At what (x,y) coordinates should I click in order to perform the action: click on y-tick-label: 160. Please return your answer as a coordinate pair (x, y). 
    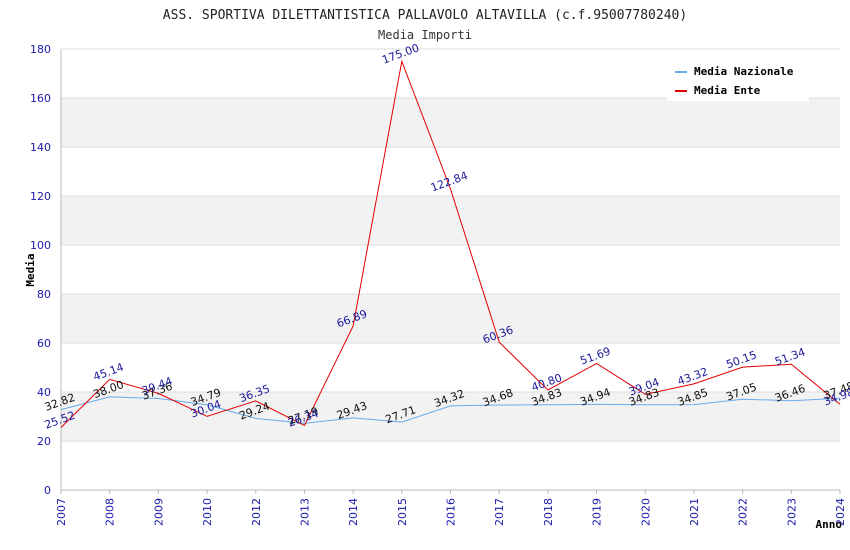
    Looking at the image, I should click on (40, 98).